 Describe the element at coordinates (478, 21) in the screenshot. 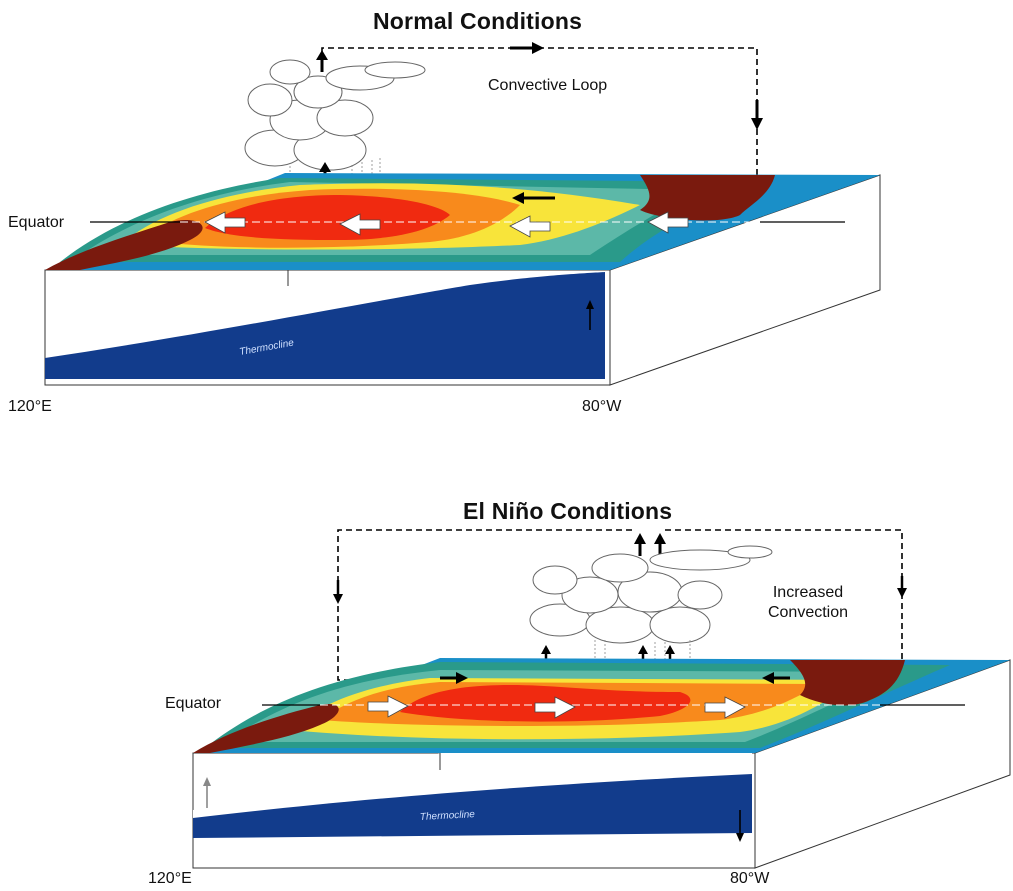

I see `normal-title: Normal Conditions` at that location.